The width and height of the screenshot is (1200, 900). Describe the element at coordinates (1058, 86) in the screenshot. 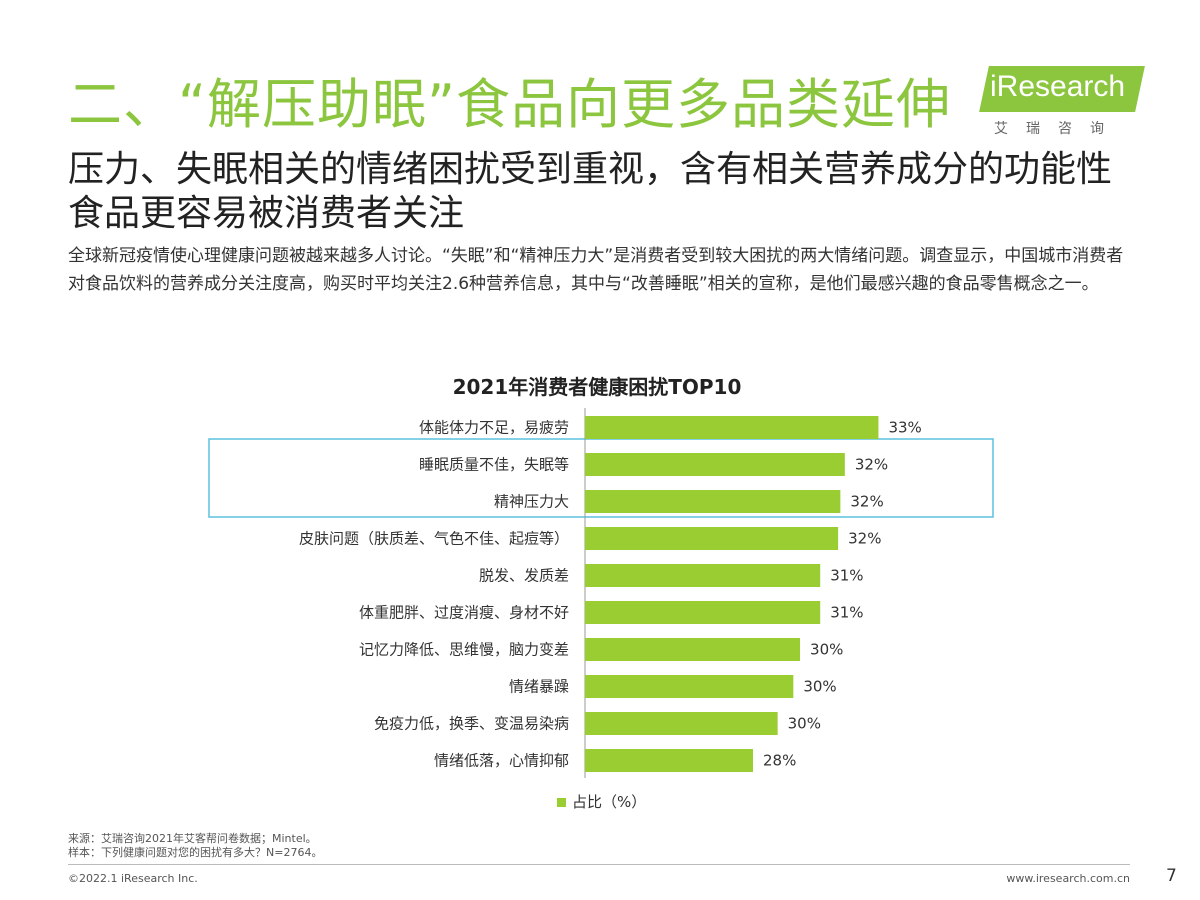

I see `logo-text: iResearch` at that location.